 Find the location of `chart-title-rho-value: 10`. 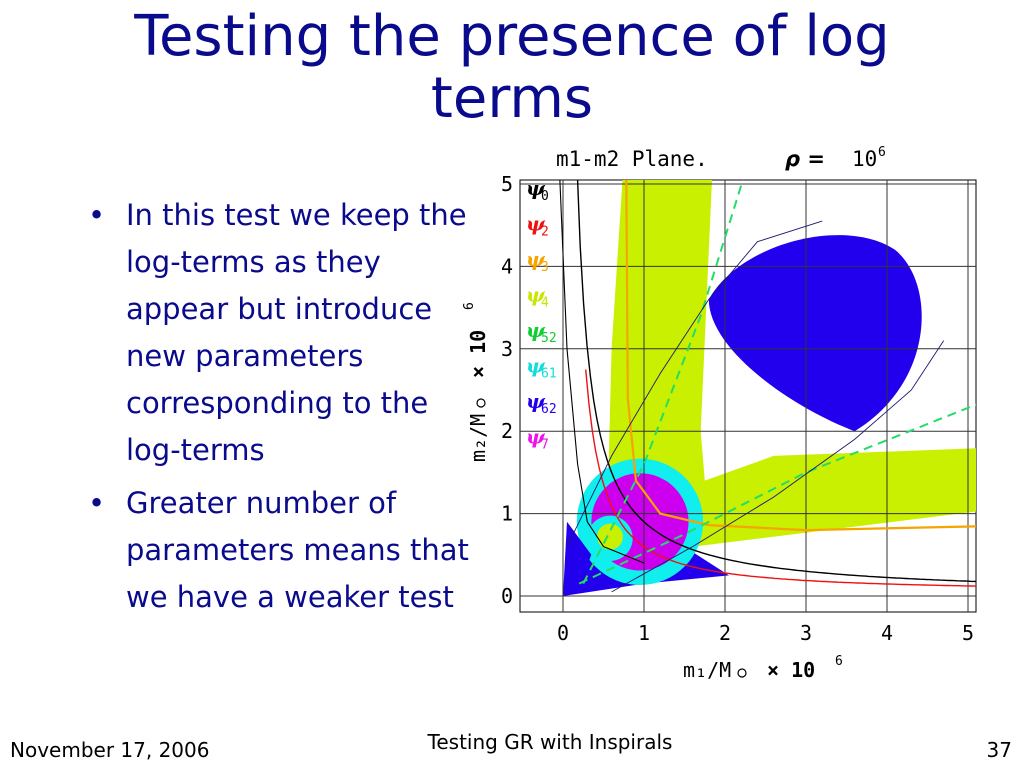

chart-title-rho-value: 10 is located at coordinates (864, 159).